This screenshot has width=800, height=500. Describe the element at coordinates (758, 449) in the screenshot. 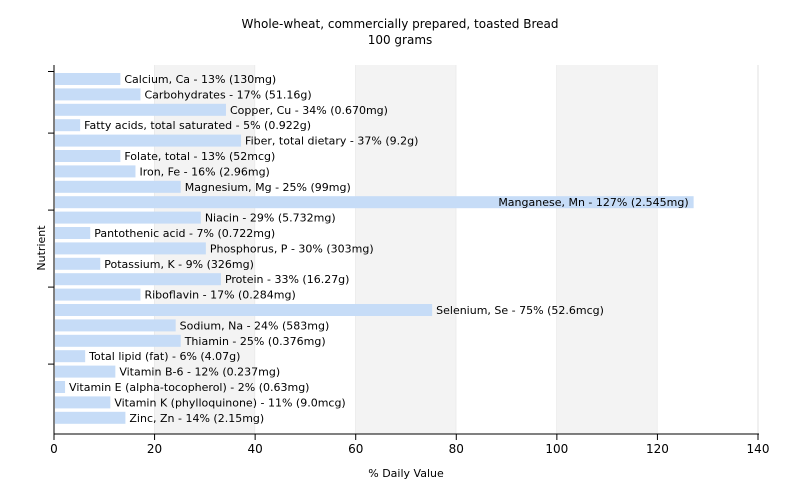

I see `x-tick-label: 140` at that location.